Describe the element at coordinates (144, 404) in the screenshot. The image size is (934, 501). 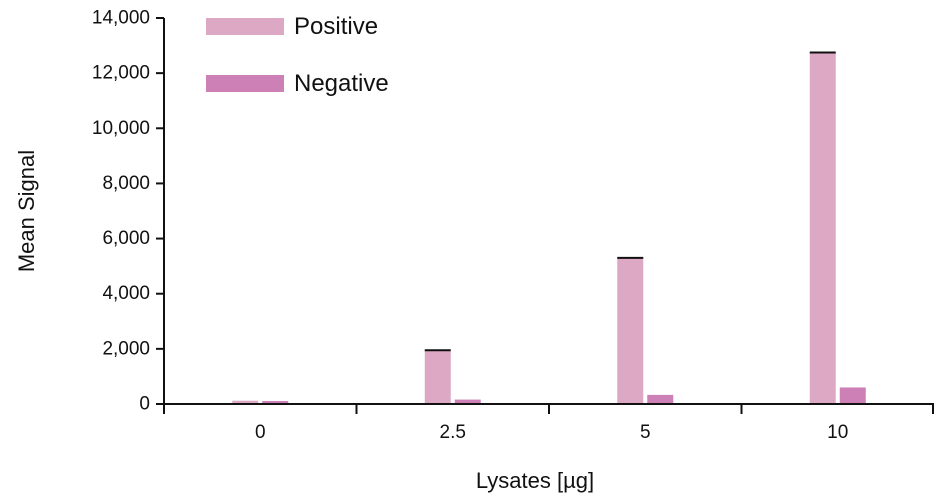
I see `y-tick-label: 0` at that location.